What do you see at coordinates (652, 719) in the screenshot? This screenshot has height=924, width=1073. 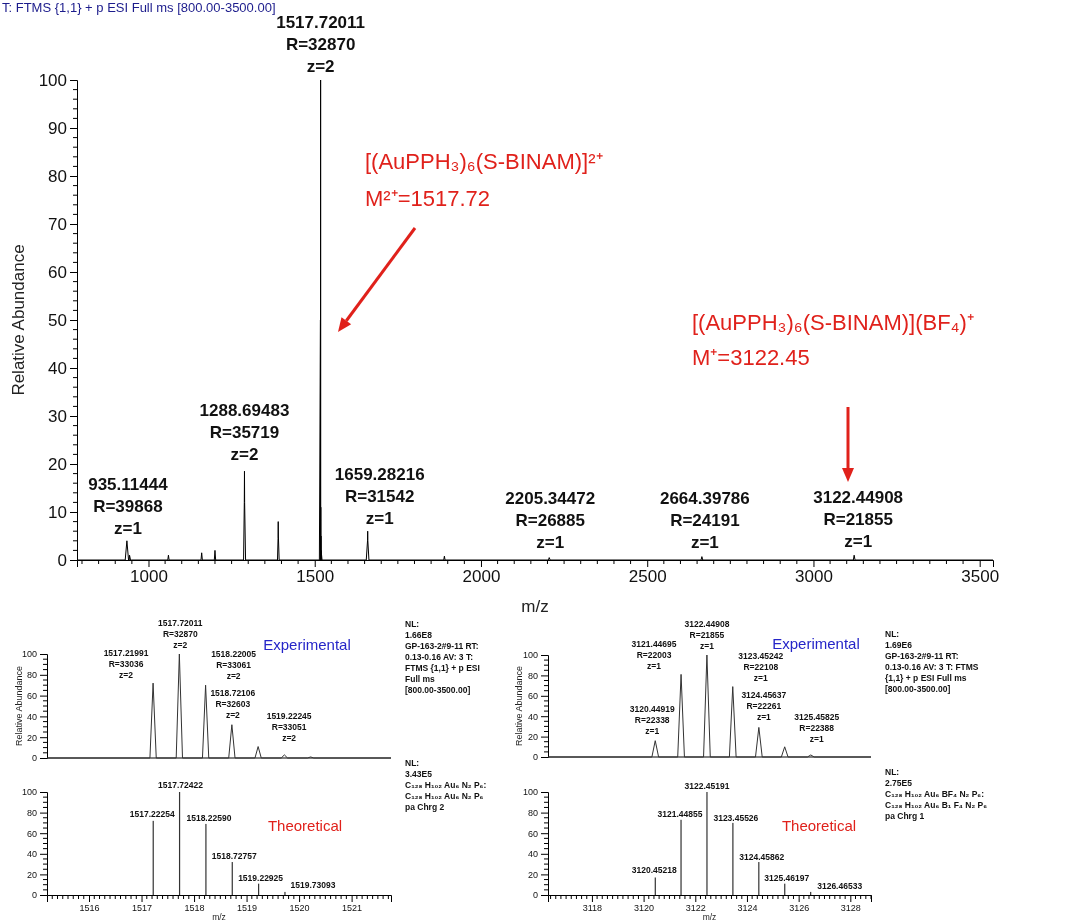 I see `annotation: 3120.44919 R=22338 z=1` at bounding box center [652, 719].